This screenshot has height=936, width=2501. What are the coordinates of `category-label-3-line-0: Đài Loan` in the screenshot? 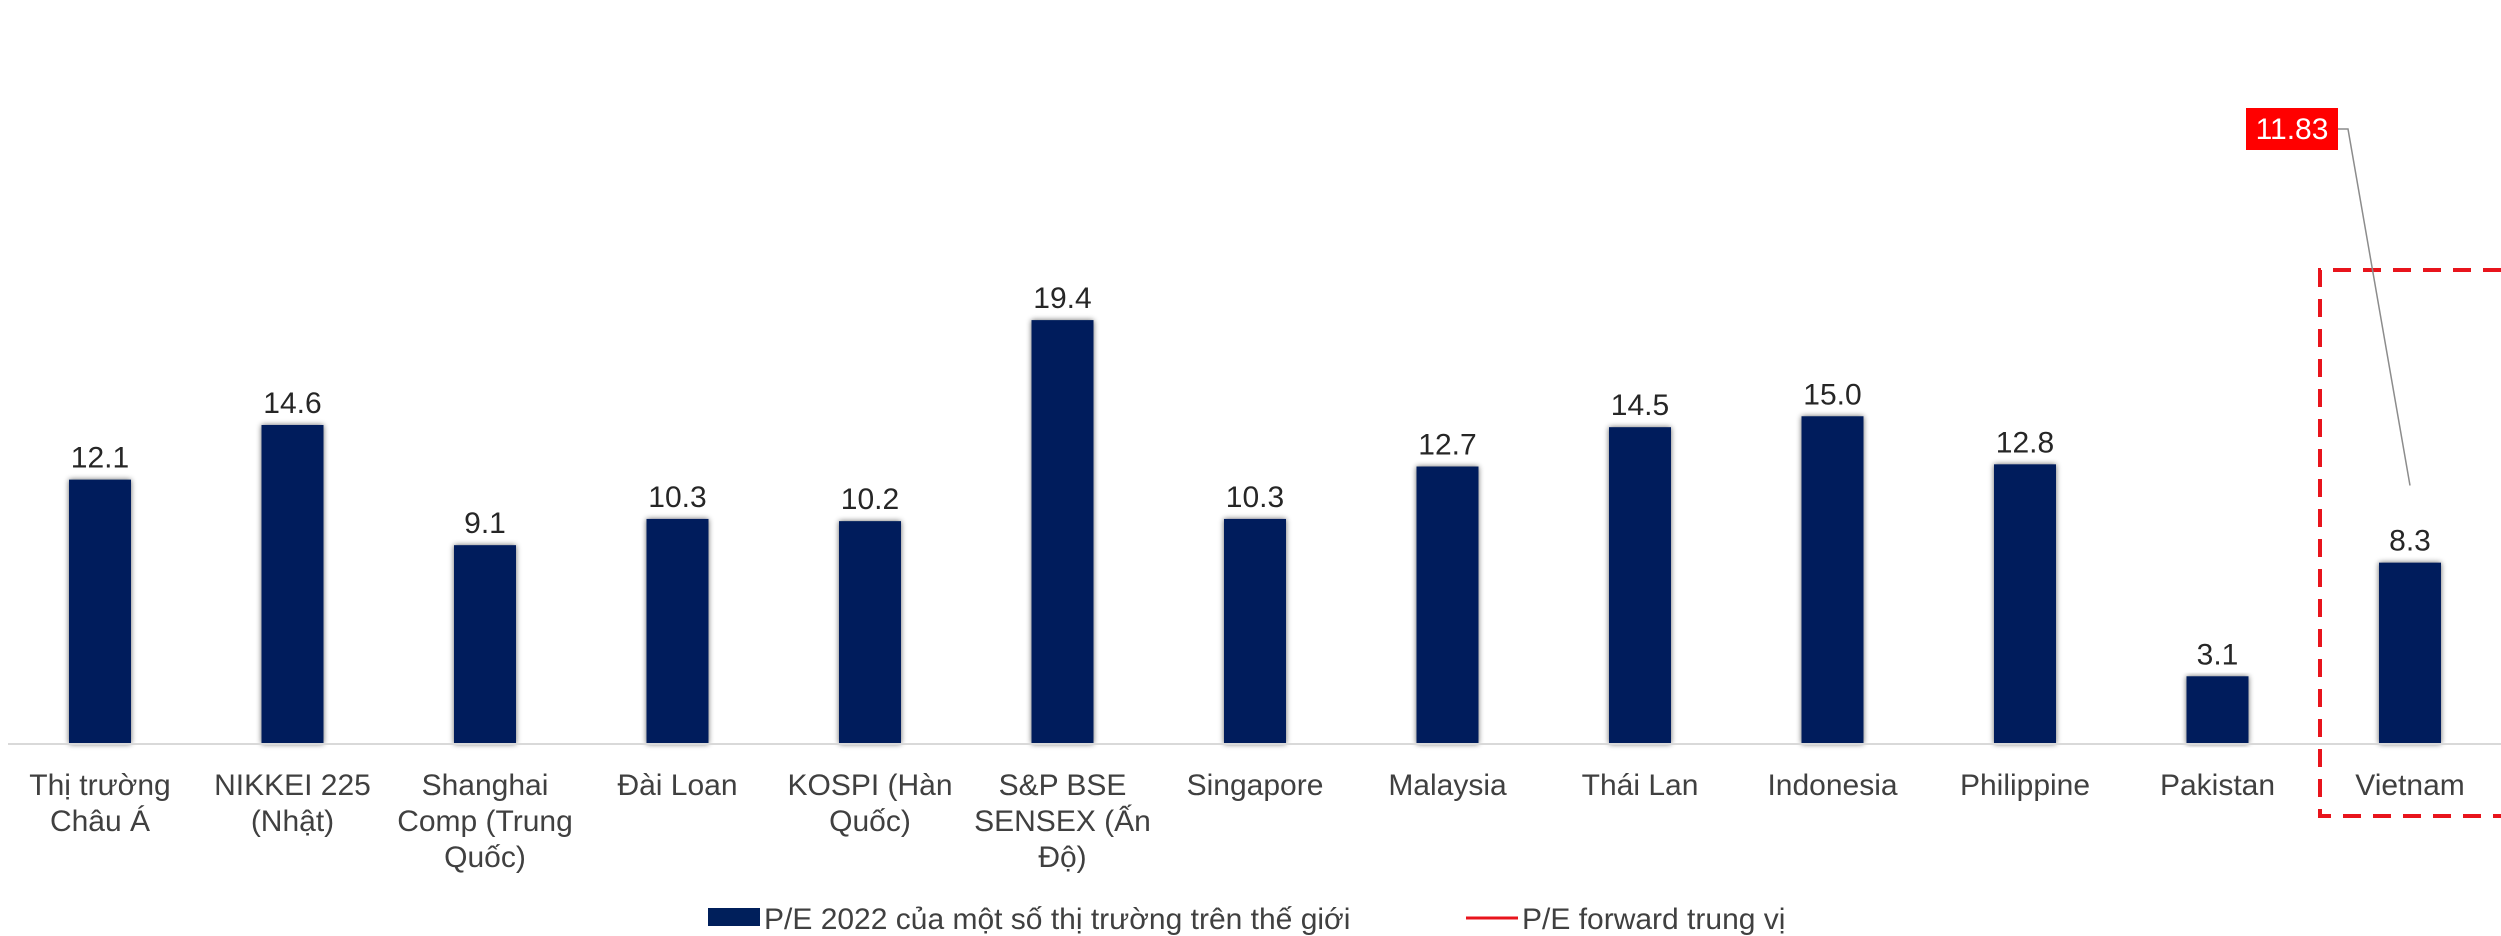 It's located at (677, 785).